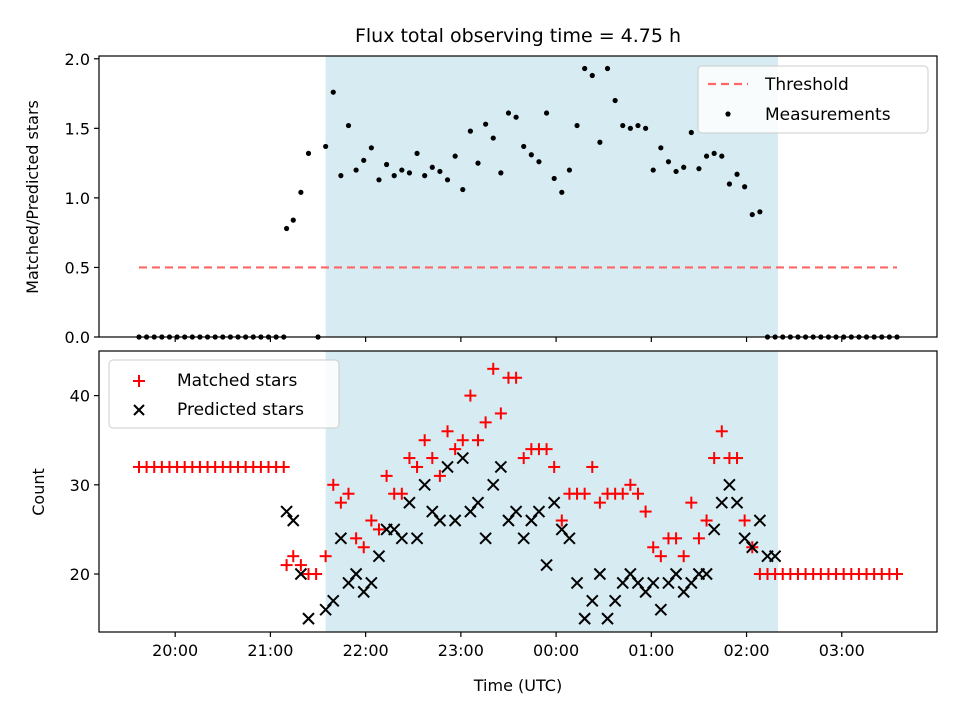 The image size is (960, 720). Describe the element at coordinates (828, 115) in the screenshot. I see `legend-measurements-label: Measurements` at that location.